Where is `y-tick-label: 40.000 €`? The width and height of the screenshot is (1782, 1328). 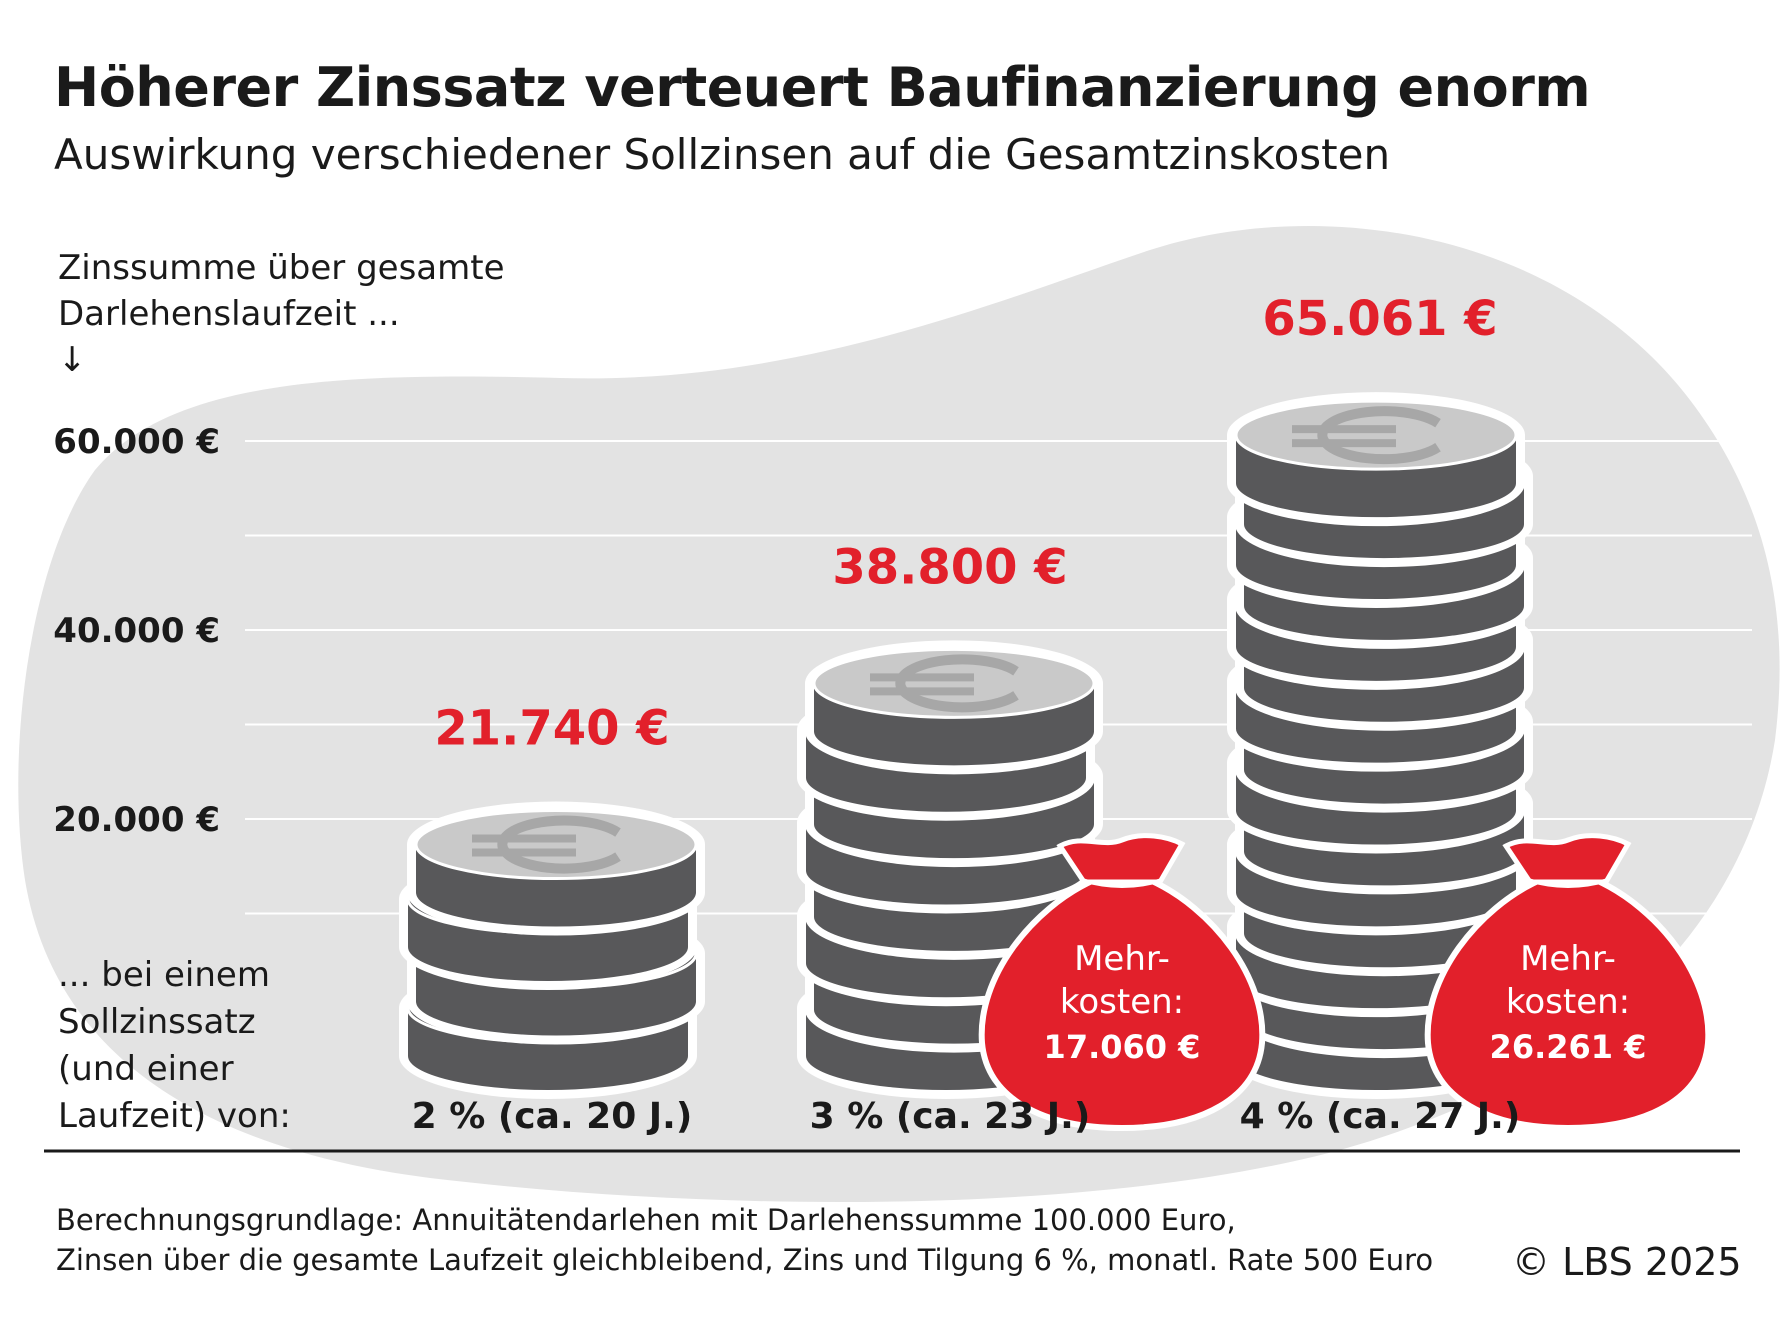 y-tick-label: 40.000 € is located at coordinates (136, 631).